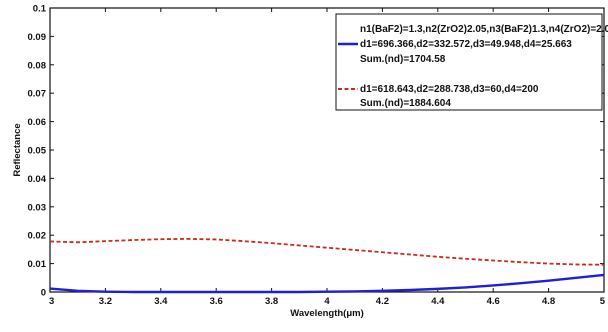 This screenshot has height=332, width=608. What do you see at coordinates (603, 301) in the screenshot?
I see `x-tick-label: 5` at bounding box center [603, 301].